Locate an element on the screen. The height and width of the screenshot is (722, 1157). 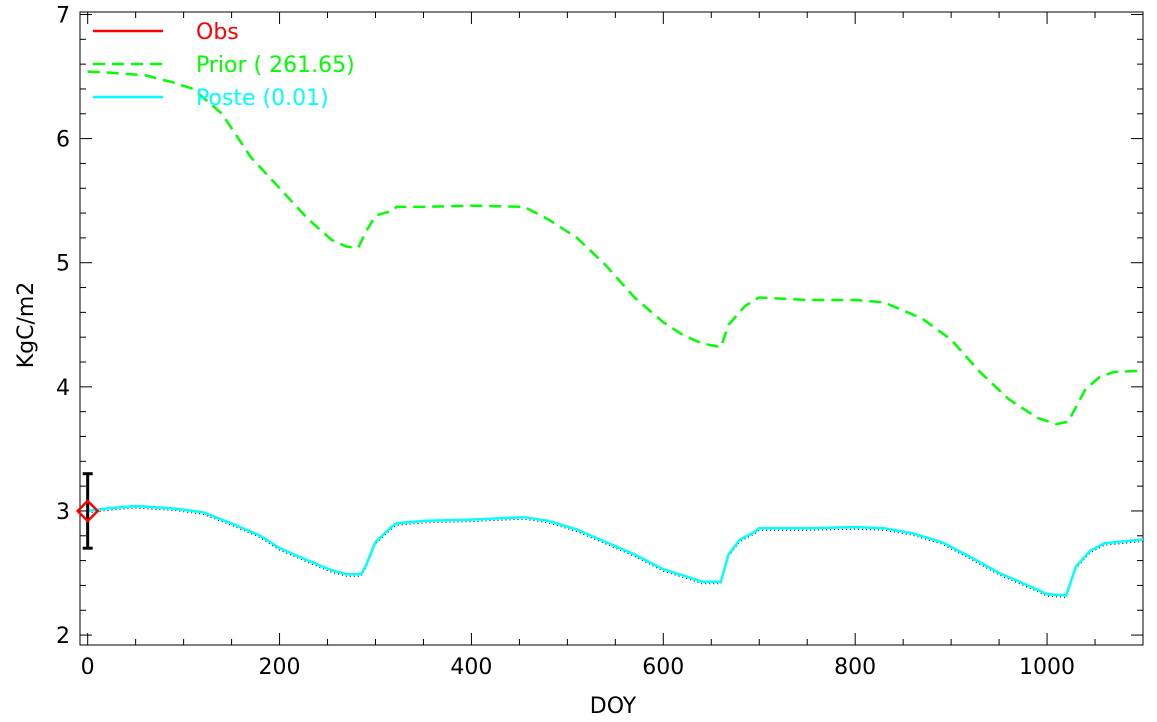
y-tick-label: 7 is located at coordinates (63, 15).